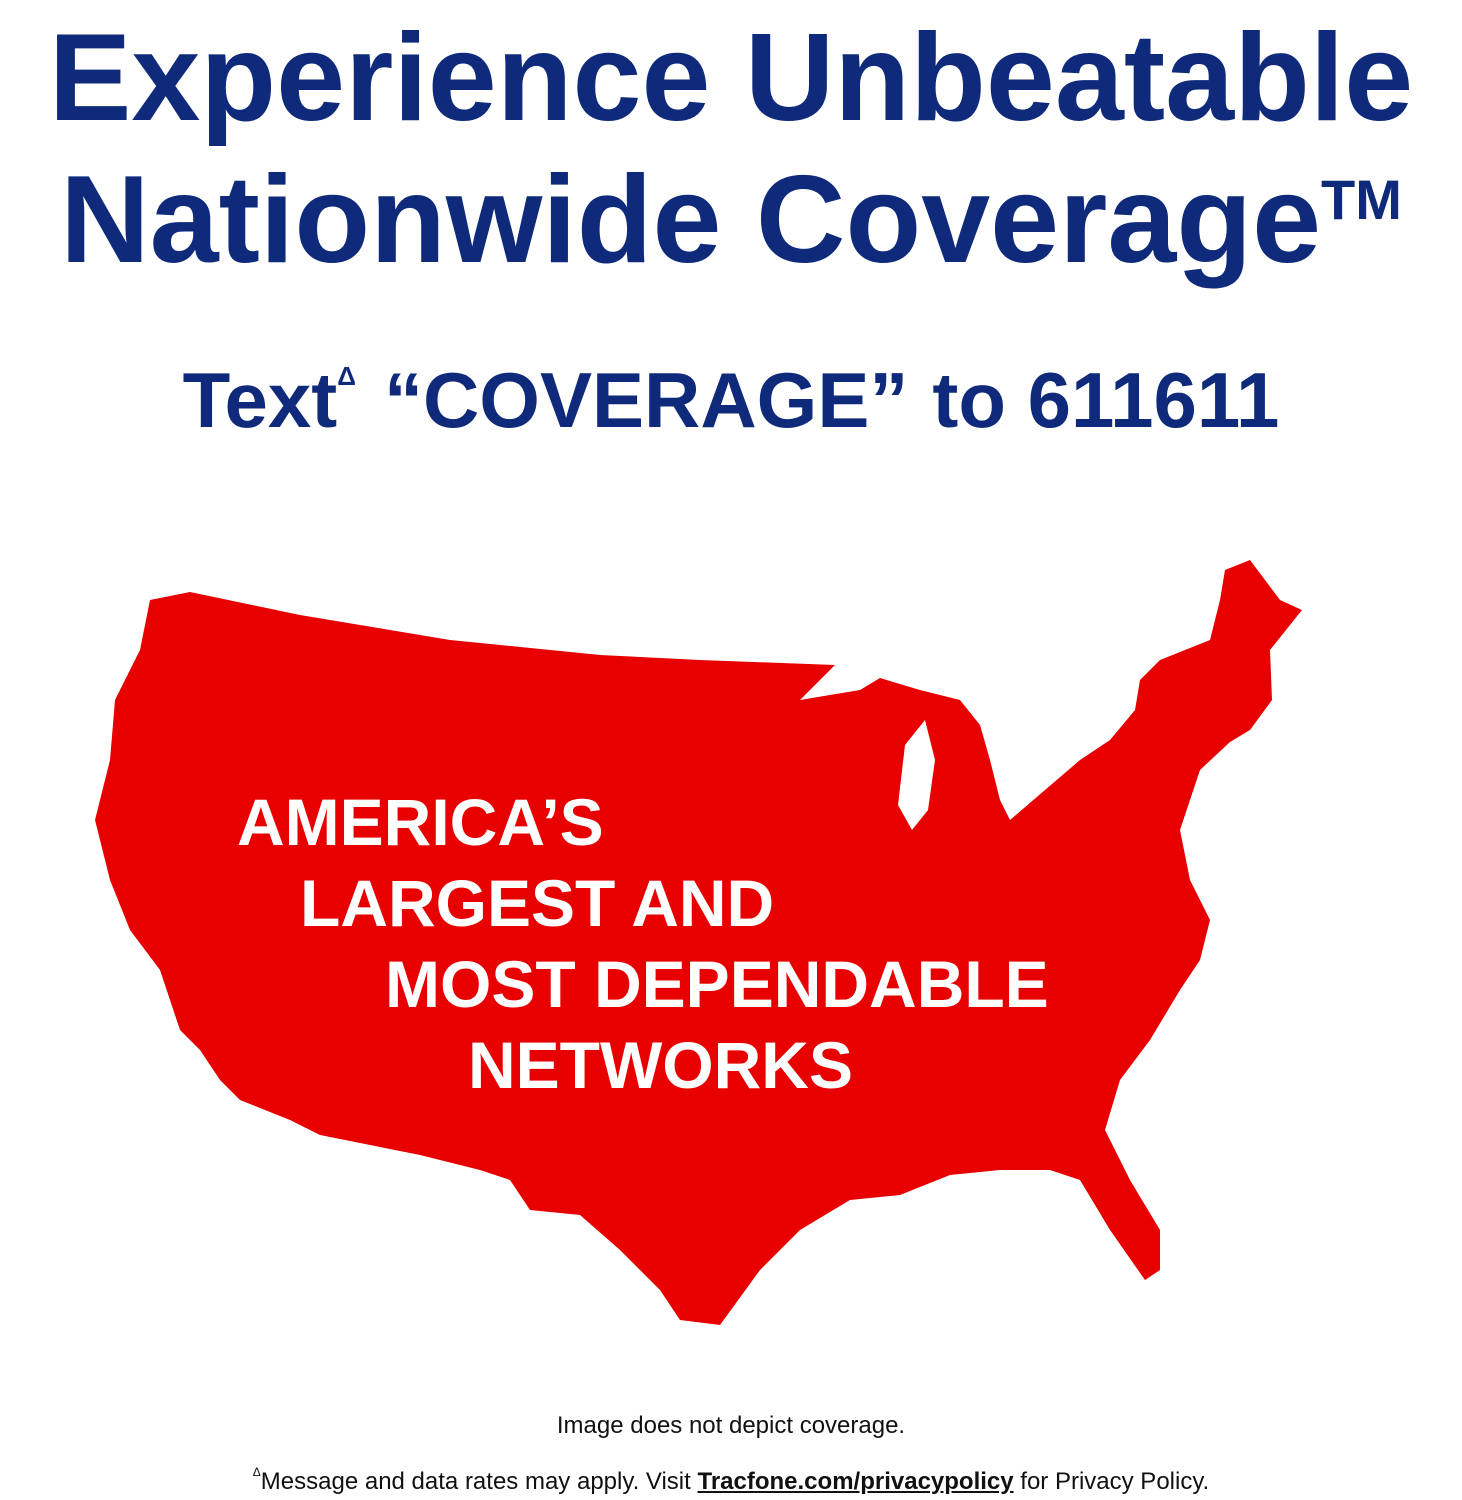  I want to click on headline-line-1-text: Experience Unbeatable, so click(731, 78).